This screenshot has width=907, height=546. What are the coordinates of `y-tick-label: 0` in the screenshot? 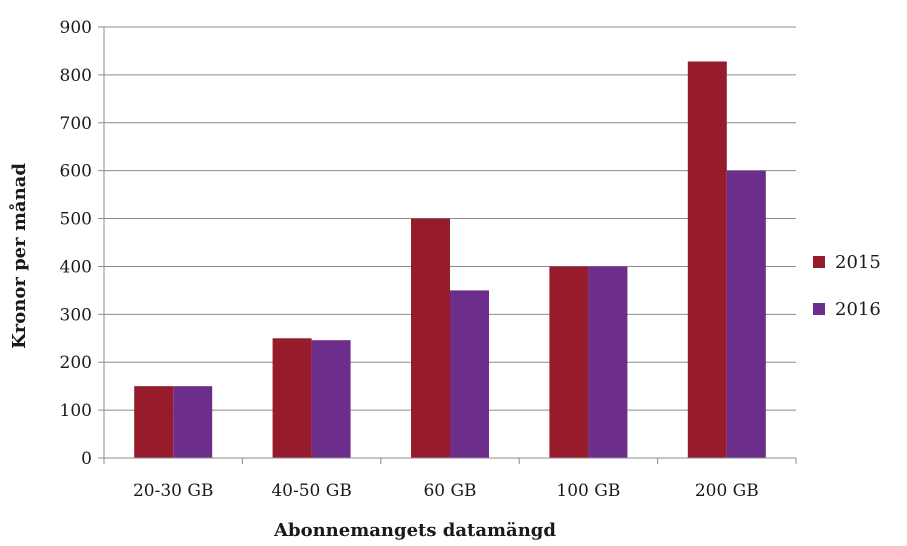 It's located at (86, 459).